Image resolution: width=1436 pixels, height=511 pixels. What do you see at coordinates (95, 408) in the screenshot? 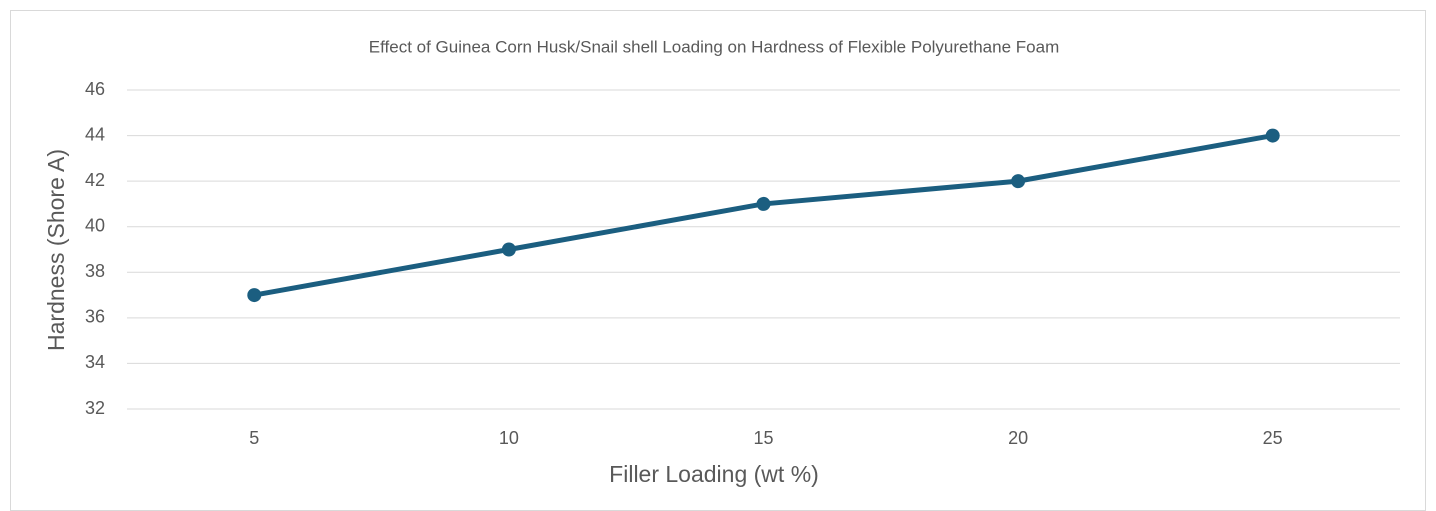
I see `y-tick-label: 32` at bounding box center [95, 408].